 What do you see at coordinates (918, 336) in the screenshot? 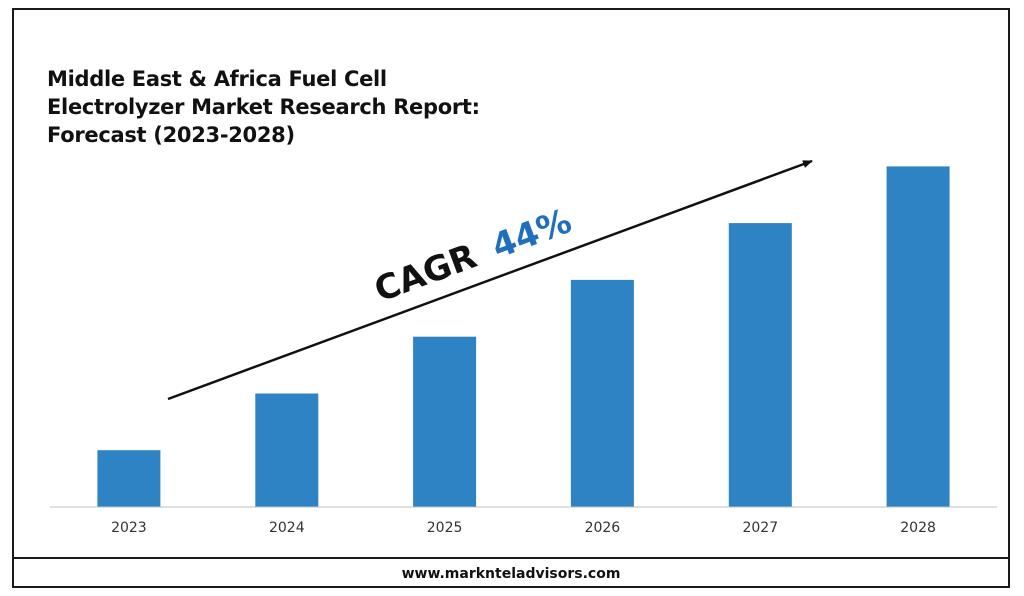
I see `bar-2028` at bounding box center [918, 336].